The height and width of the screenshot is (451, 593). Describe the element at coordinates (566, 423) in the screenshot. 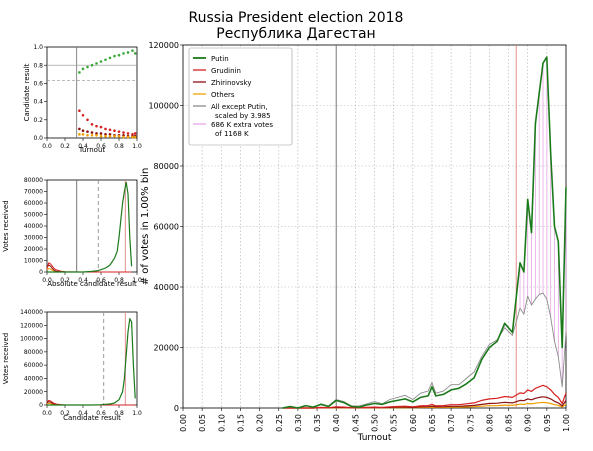

I see `x-tick-label: 1.00` at that location.